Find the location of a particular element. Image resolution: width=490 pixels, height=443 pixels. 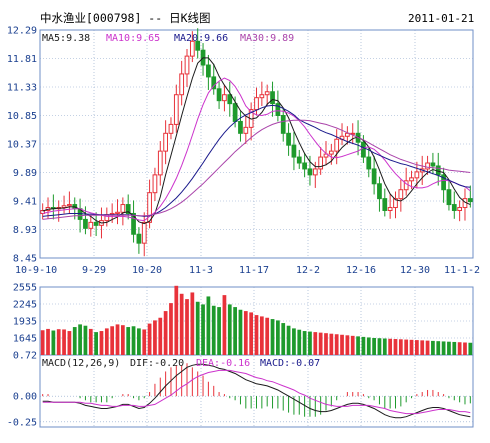

date-tick-label: 12-2 is located at coordinates (308, 270).